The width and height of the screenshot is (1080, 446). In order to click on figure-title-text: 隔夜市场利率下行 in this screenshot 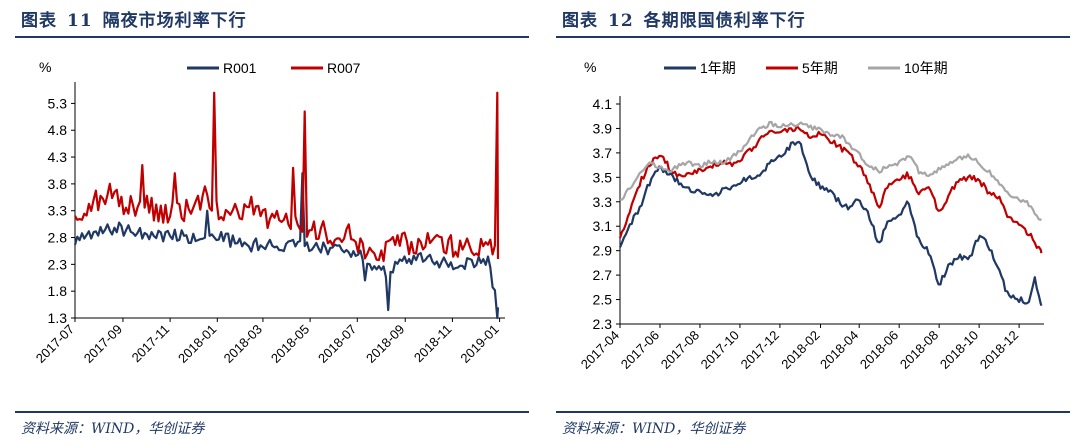, I will do `click(174, 21)`.